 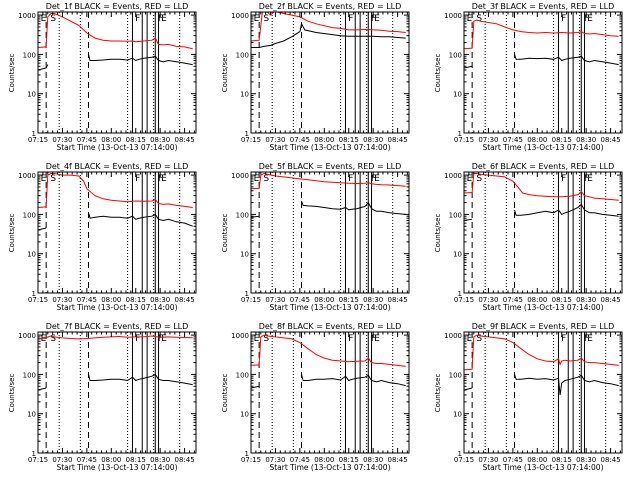 What do you see at coordinates (330, 166) in the screenshot?
I see `panel-title: Det_5f BLACK = Events, RED = LLD` at bounding box center [330, 166].